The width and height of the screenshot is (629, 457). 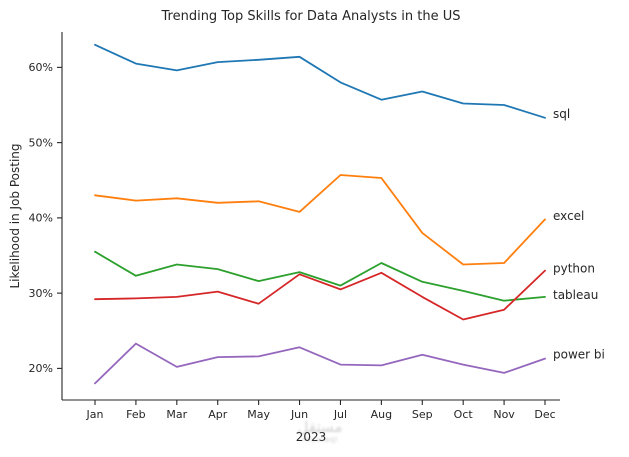 I want to click on y-tick-label: 30%, so click(x=41, y=293).